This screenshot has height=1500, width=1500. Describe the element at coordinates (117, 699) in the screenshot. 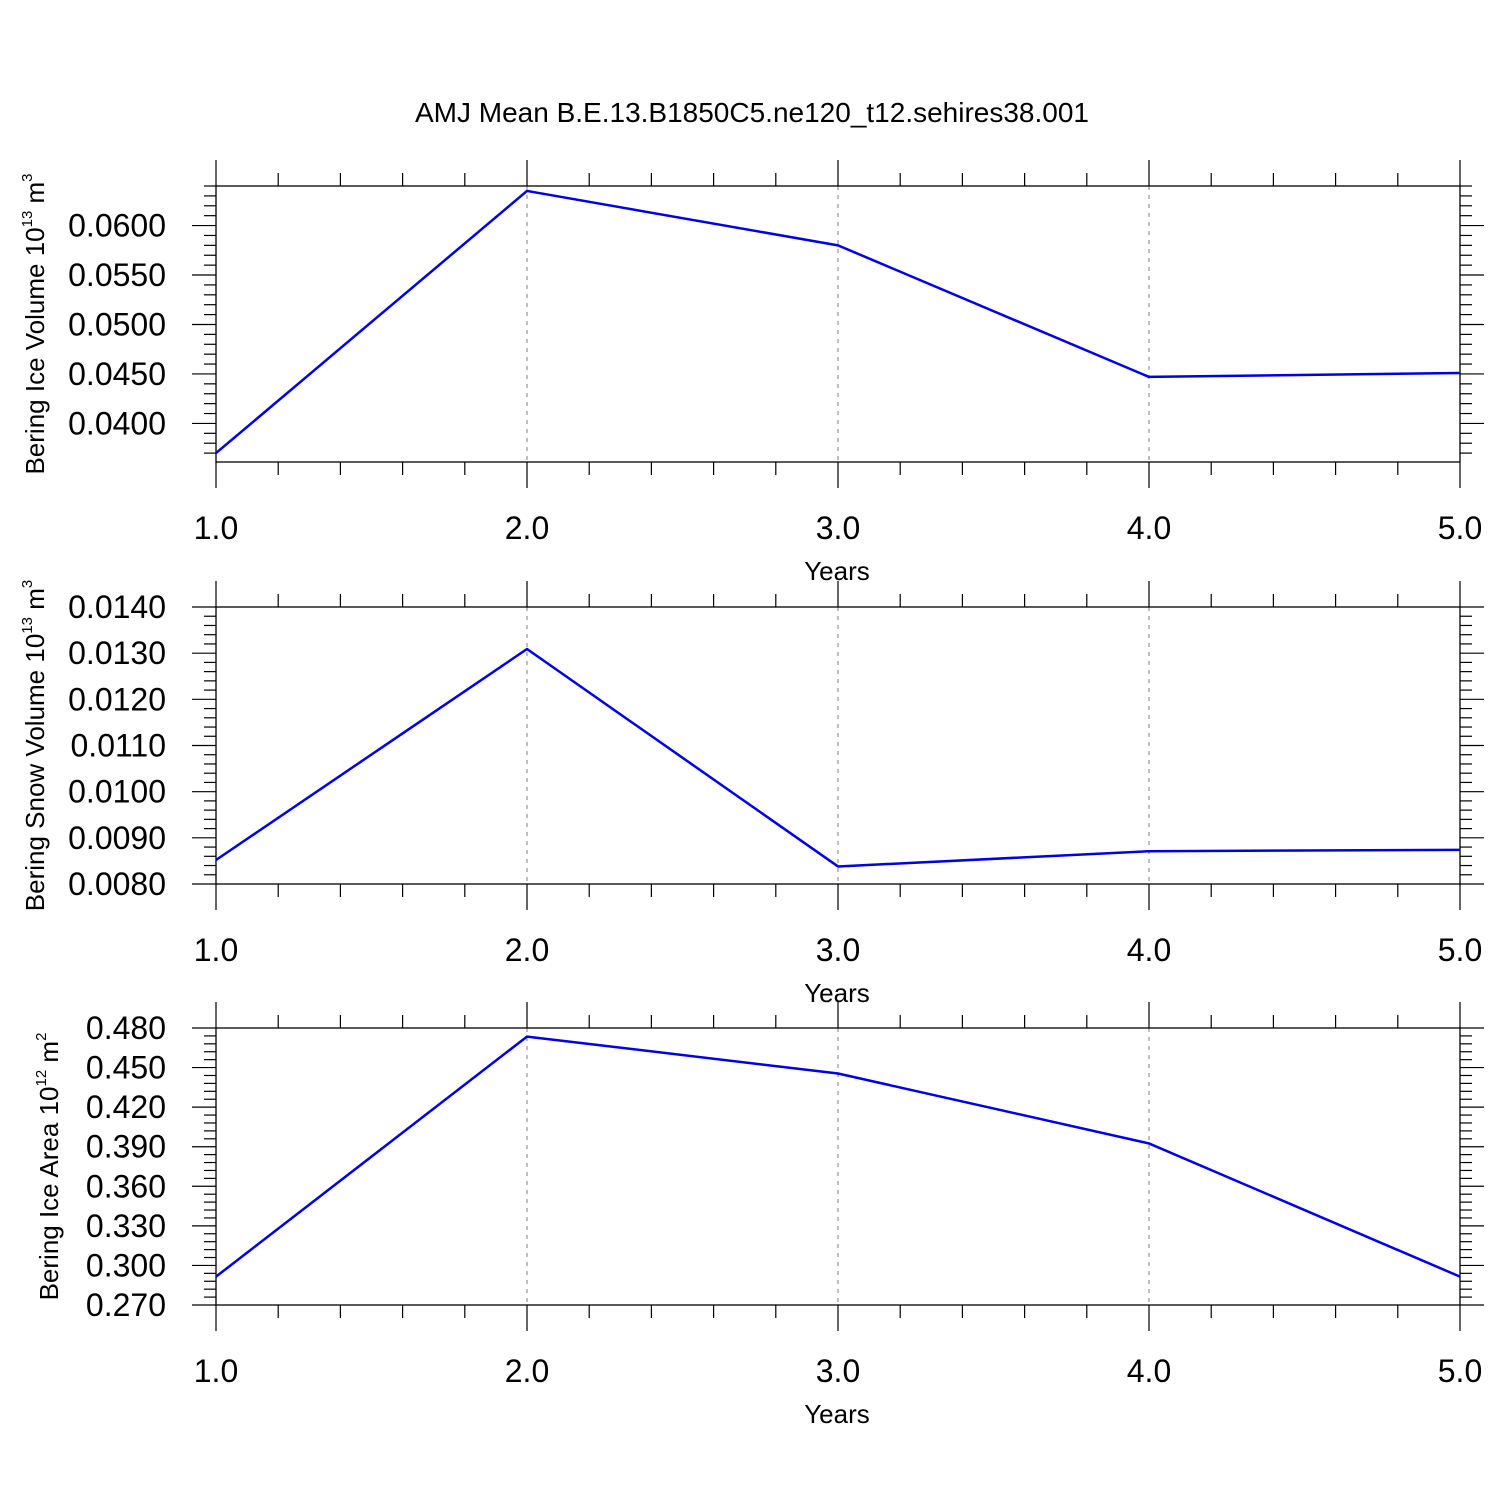

I see `y-tick-label: 0.0120` at that location.